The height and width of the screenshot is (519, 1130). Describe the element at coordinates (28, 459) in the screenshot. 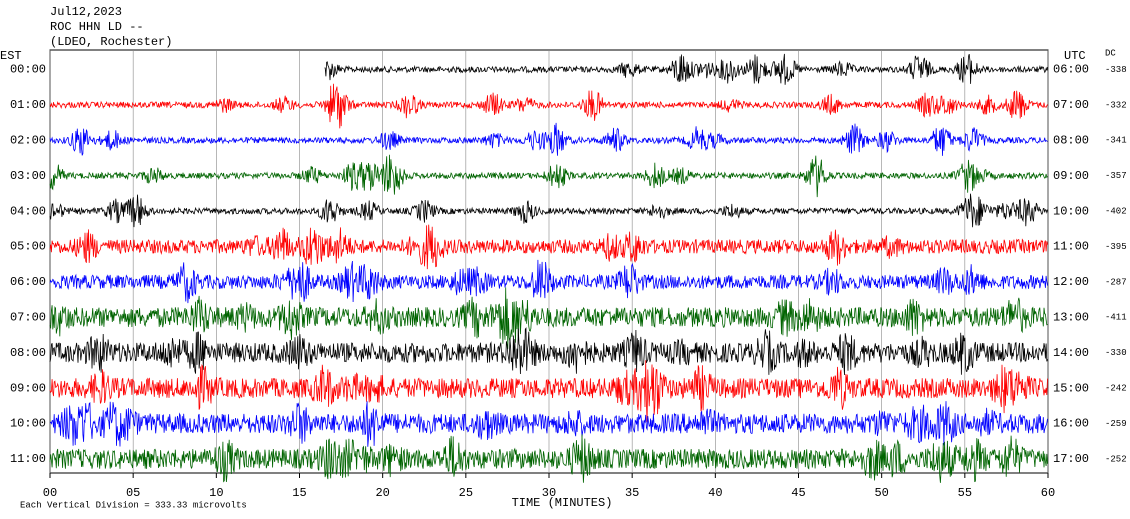

I see `est-label: 11:00` at that location.